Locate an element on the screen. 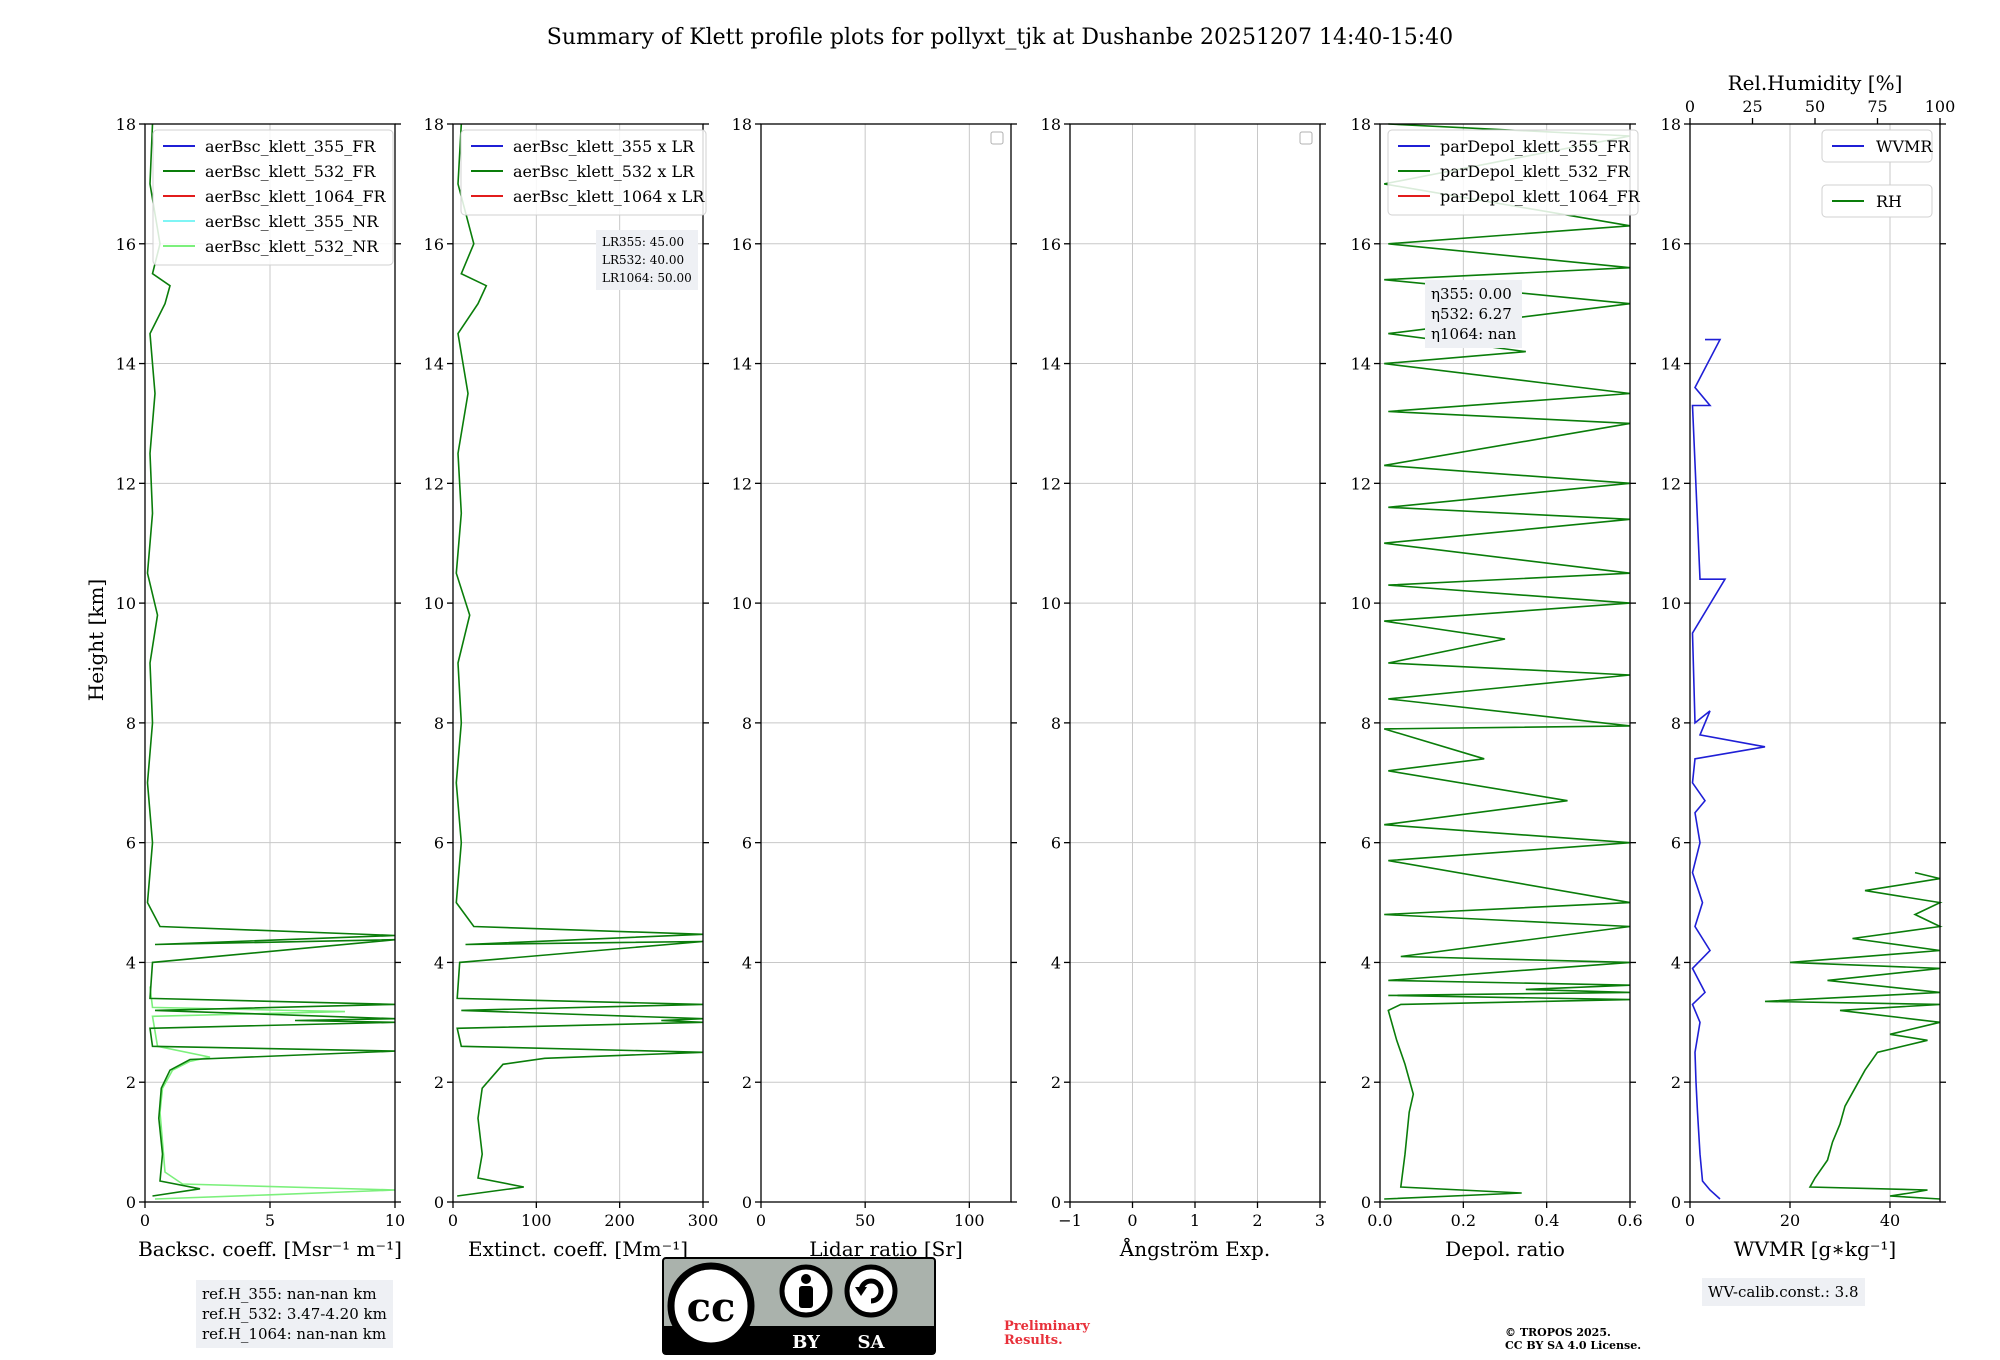  legend-label: WVMR is located at coordinates (1904, 146).